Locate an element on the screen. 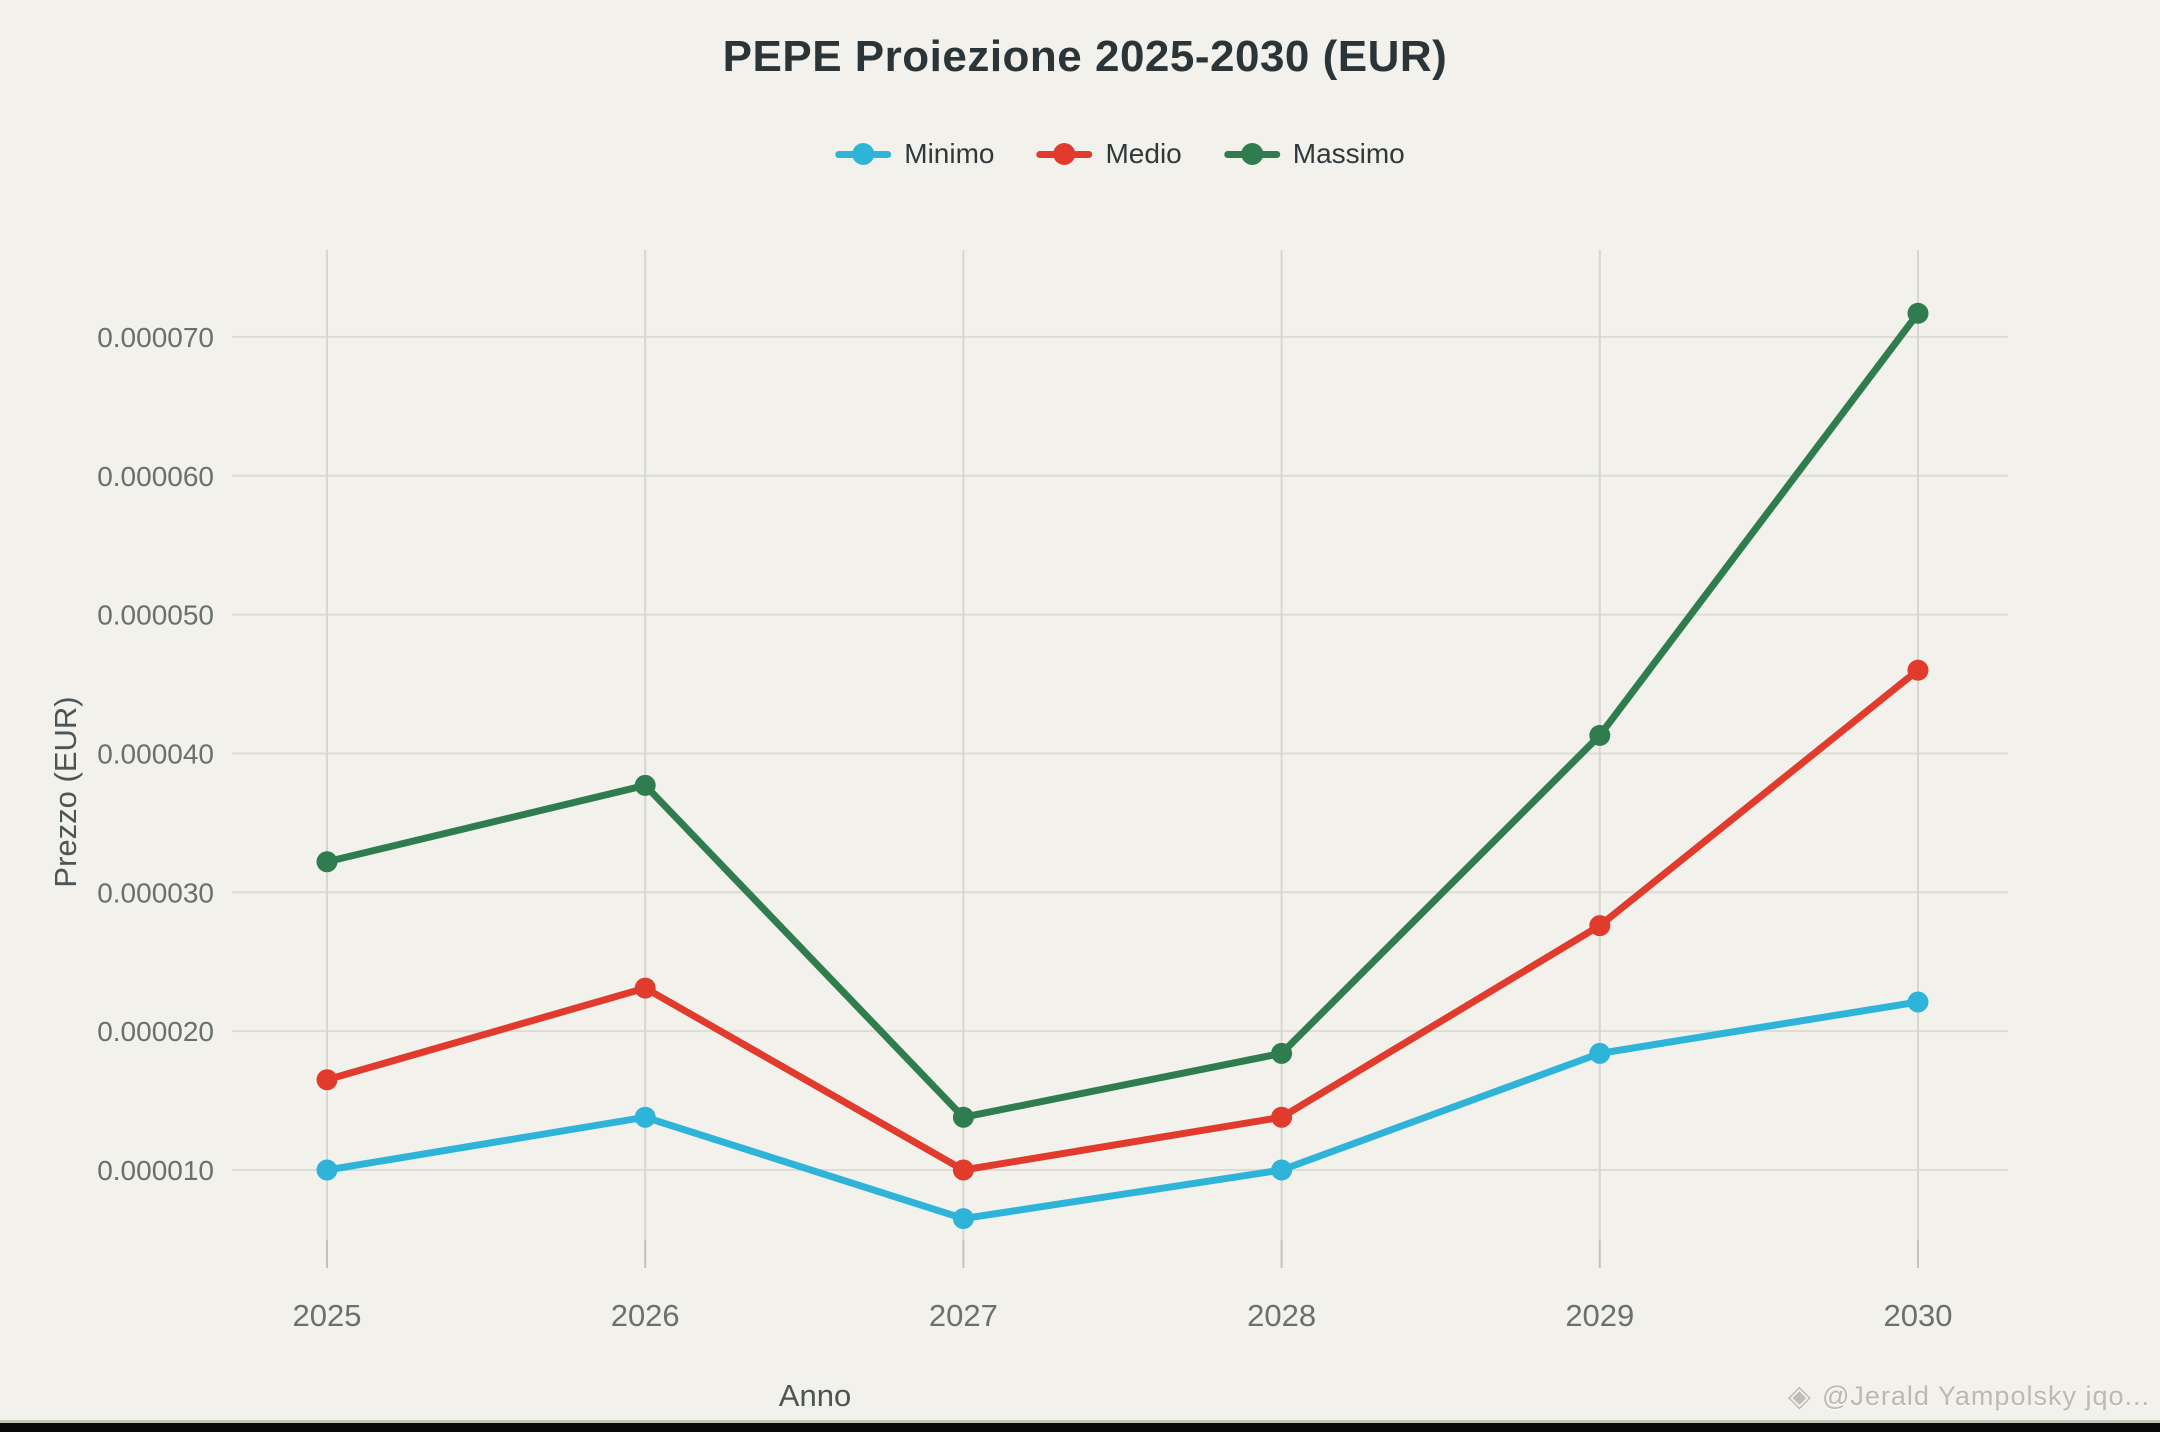  y-tick-label: 0.000010 is located at coordinates (155, 1170).